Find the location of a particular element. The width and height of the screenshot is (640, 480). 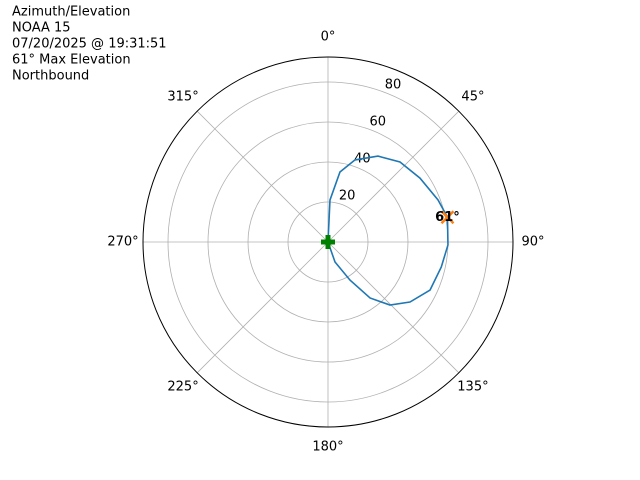

angular-tick-label: 0° is located at coordinates (328, 37).